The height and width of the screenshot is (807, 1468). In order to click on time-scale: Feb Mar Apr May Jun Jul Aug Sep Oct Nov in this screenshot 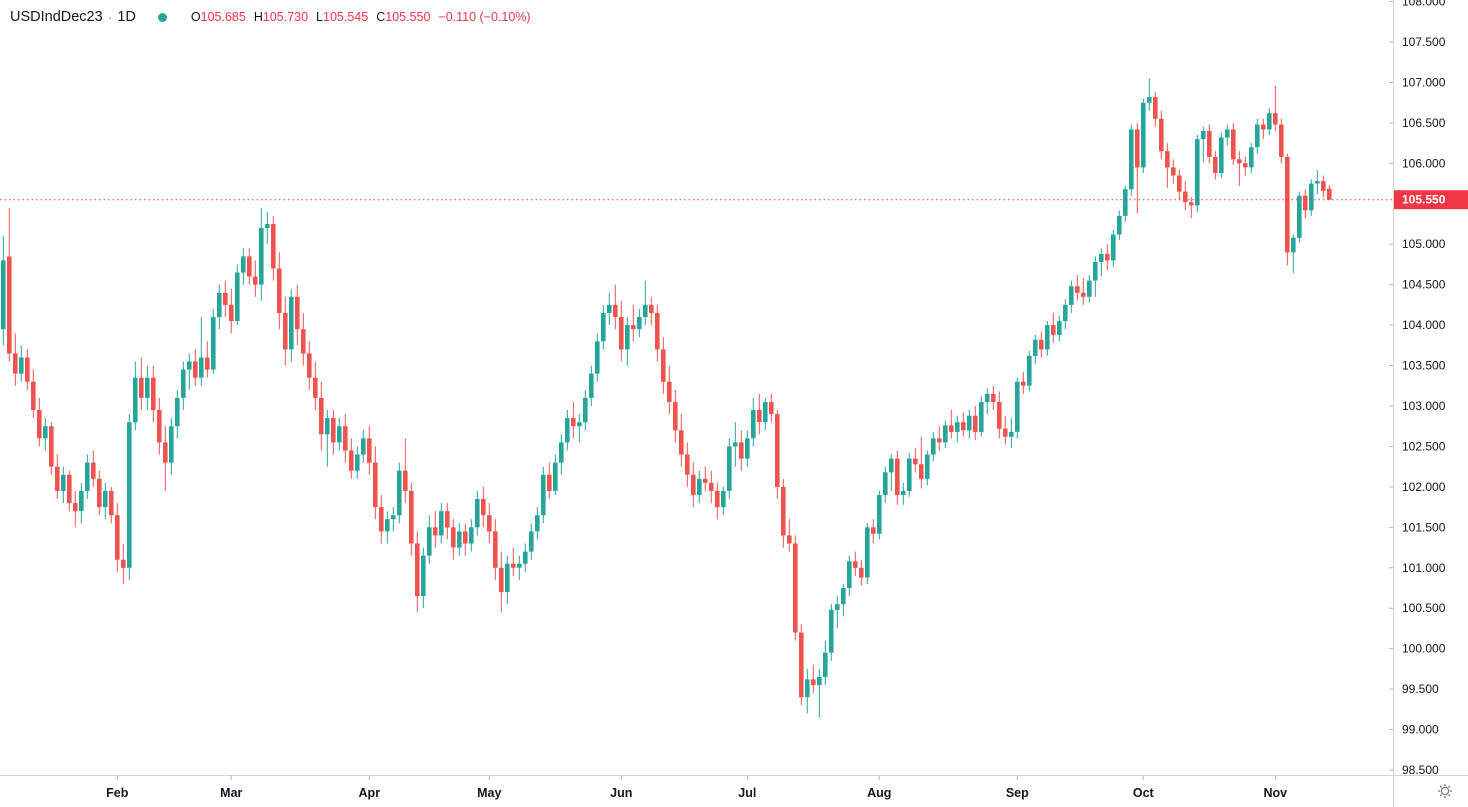, I will do `click(696, 787)`.